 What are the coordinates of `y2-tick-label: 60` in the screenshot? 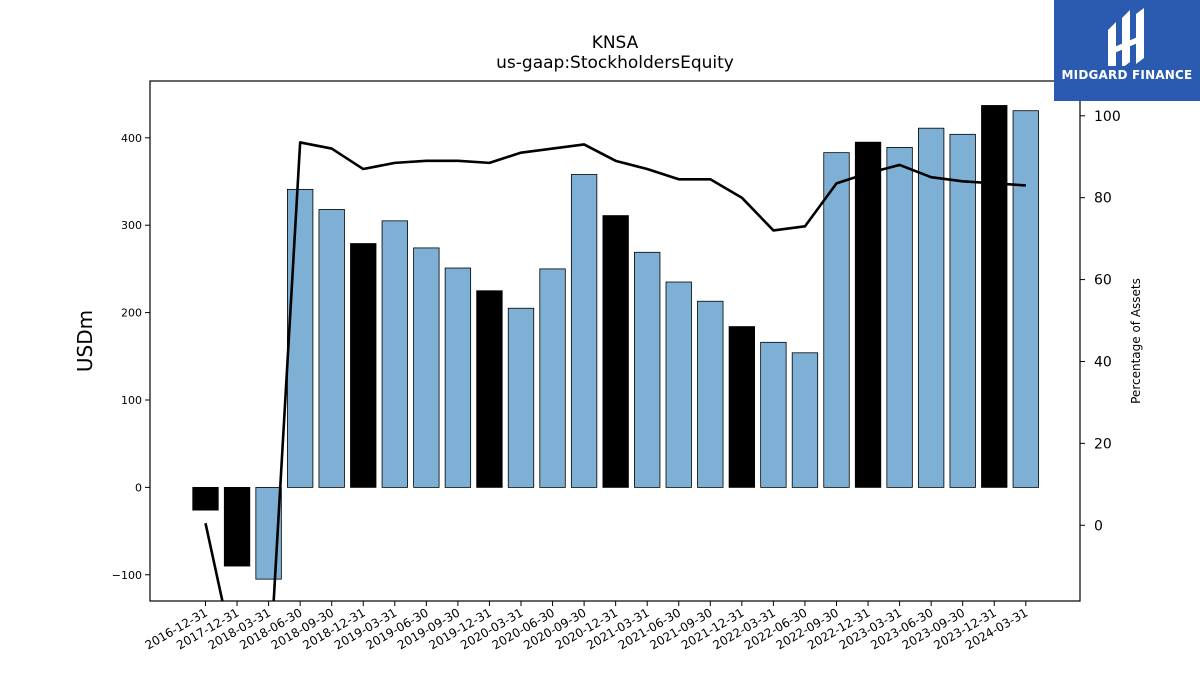 It's located at (1103, 281).